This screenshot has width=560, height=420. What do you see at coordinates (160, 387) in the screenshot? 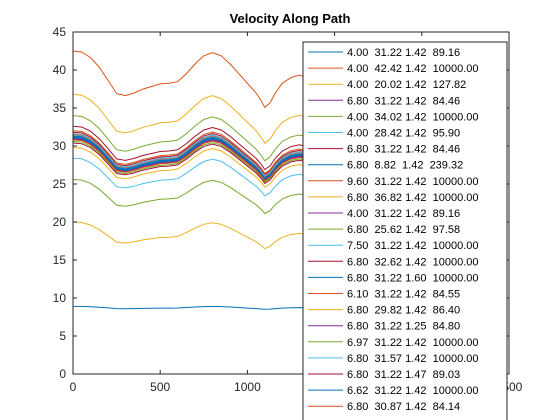
I see `x-tick-label: 500` at bounding box center [160, 387].